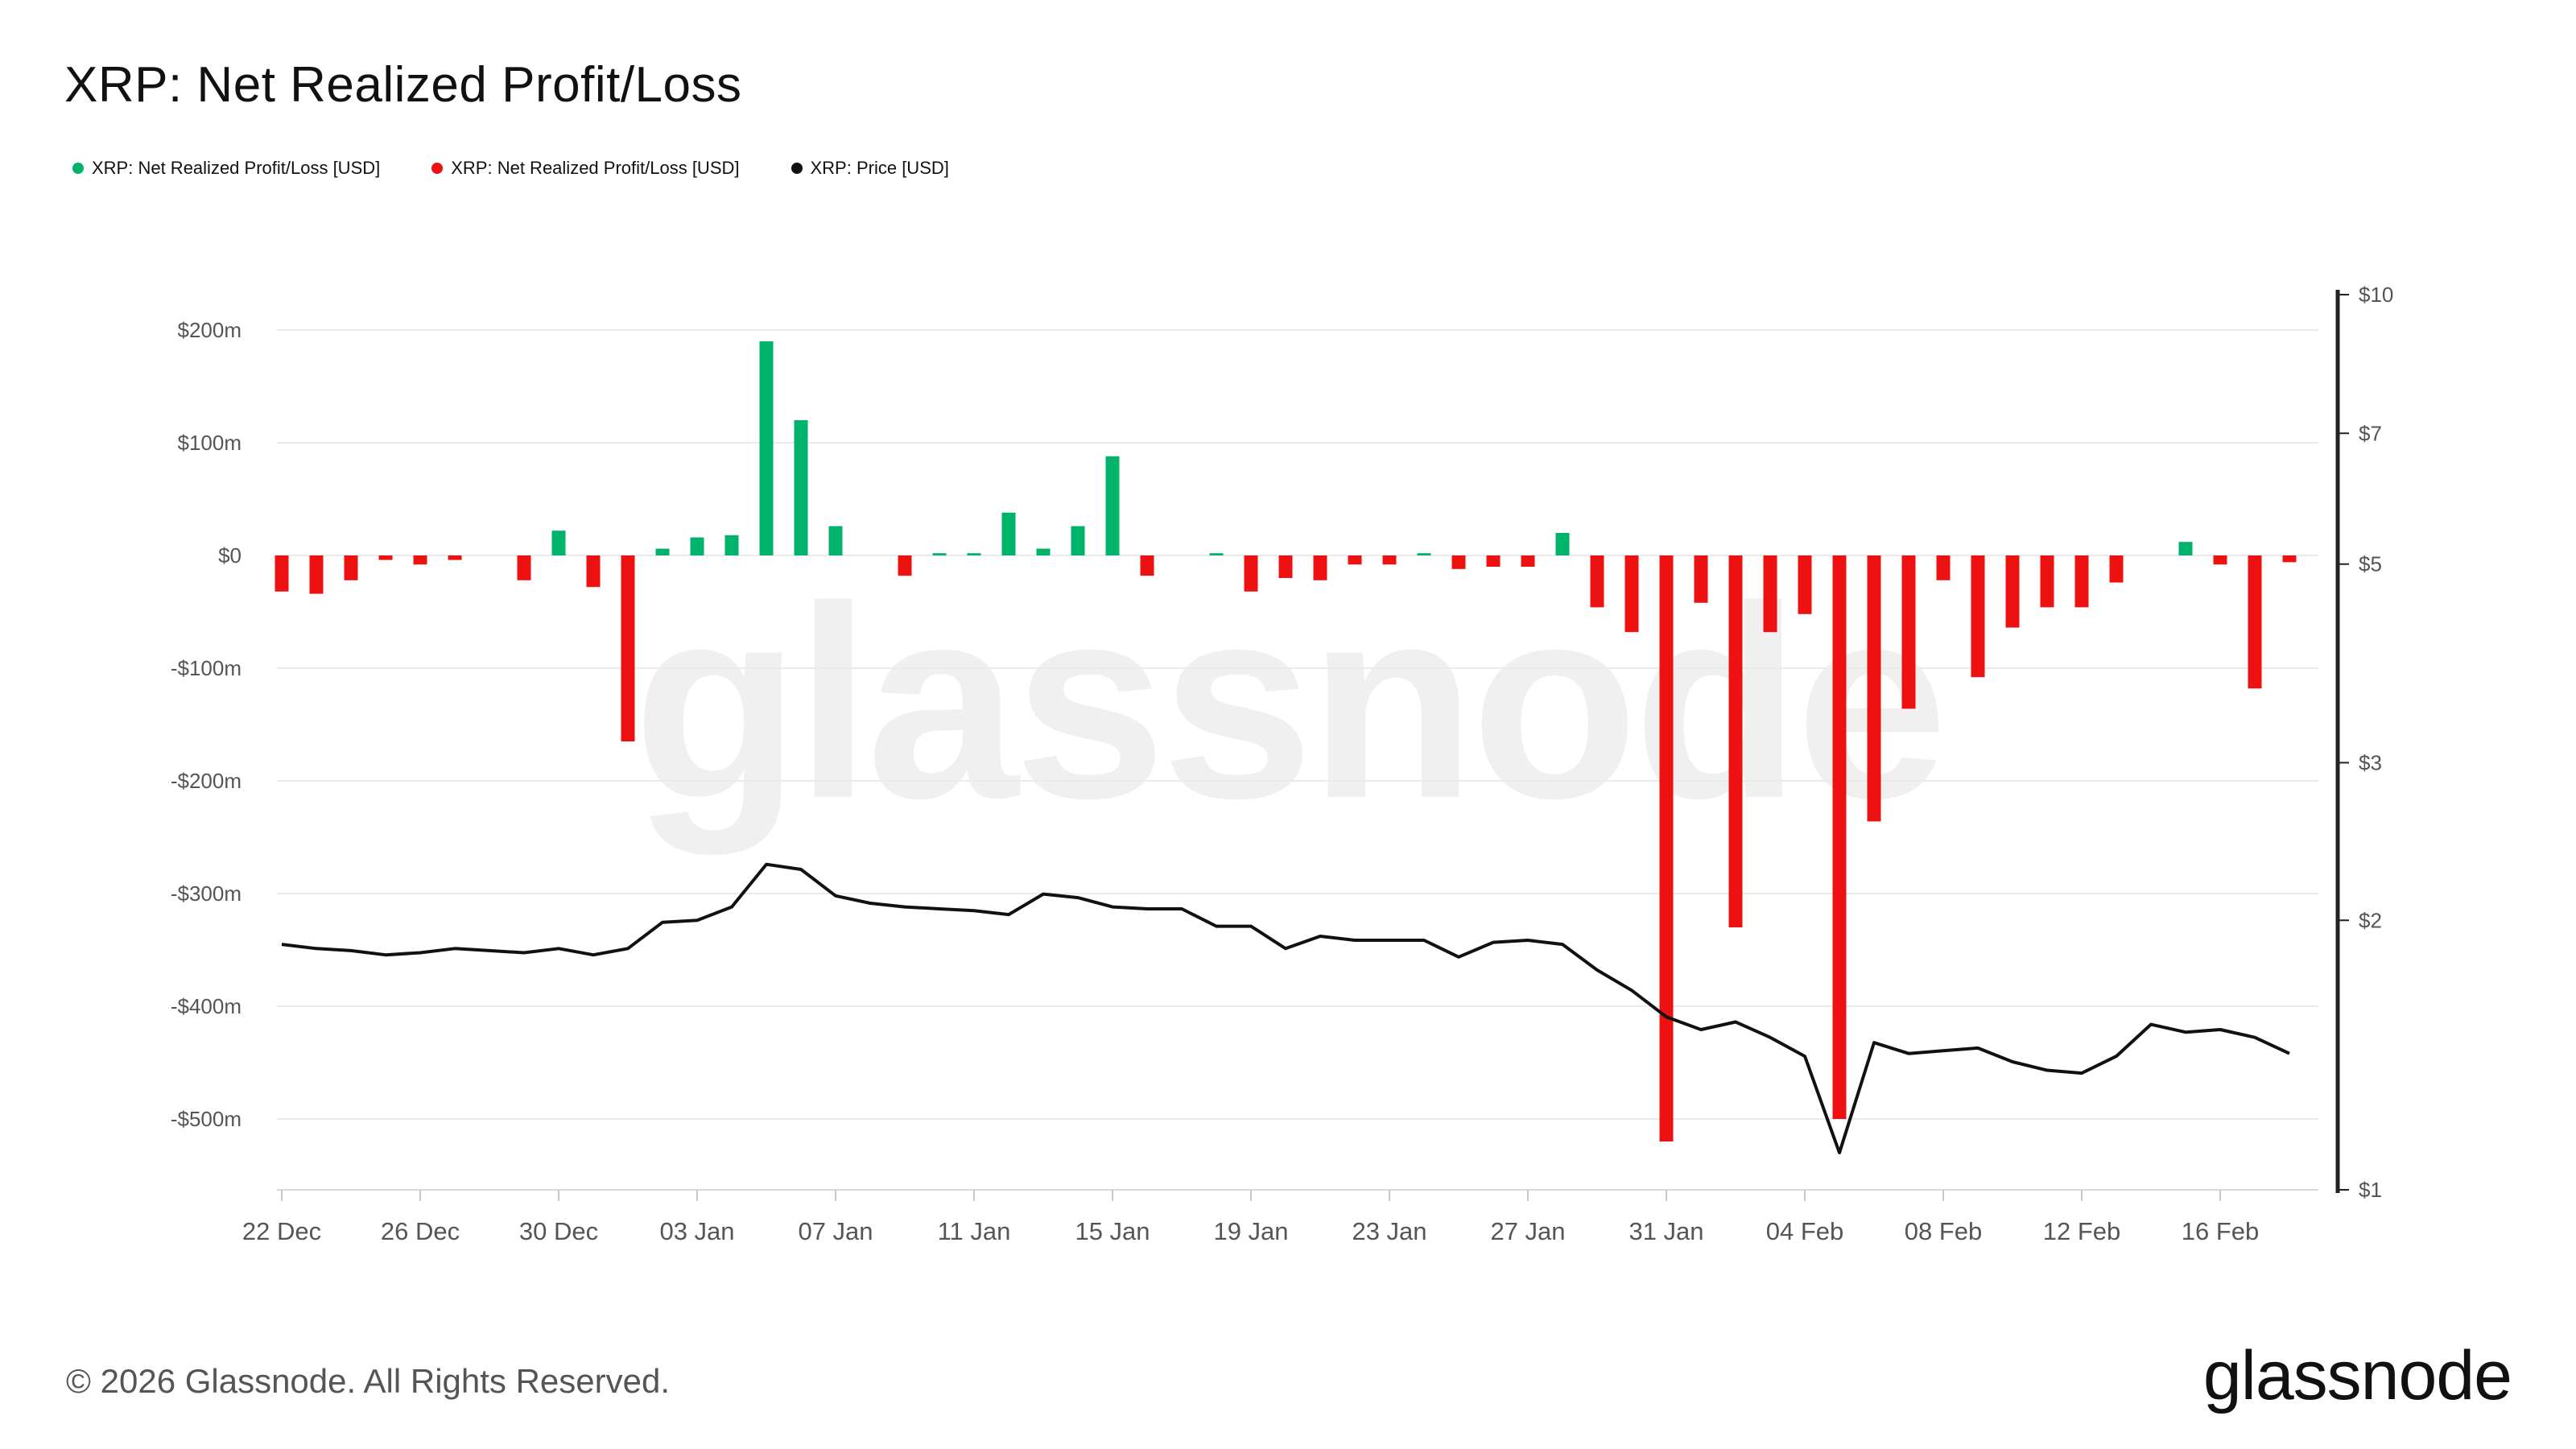  What do you see at coordinates (2376, 295) in the screenshot?
I see `y-right-tick-label: $10` at bounding box center [2376, 295].